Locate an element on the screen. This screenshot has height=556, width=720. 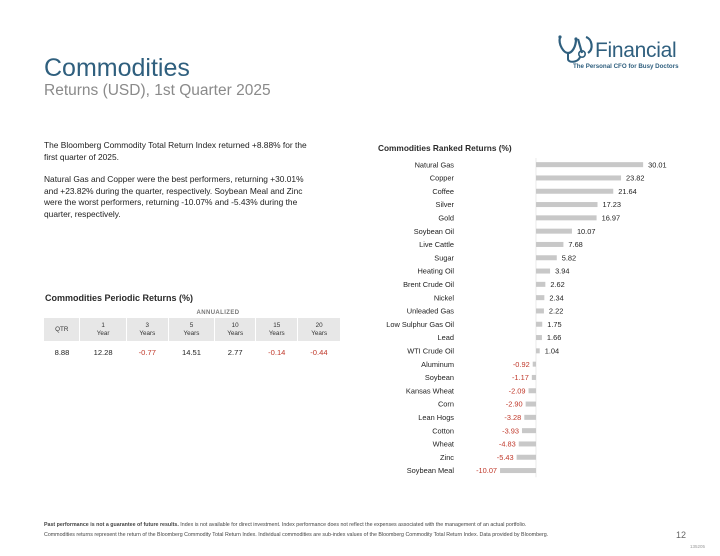
value-label-soybean: -1.17 is located at coordinates (520, 377).